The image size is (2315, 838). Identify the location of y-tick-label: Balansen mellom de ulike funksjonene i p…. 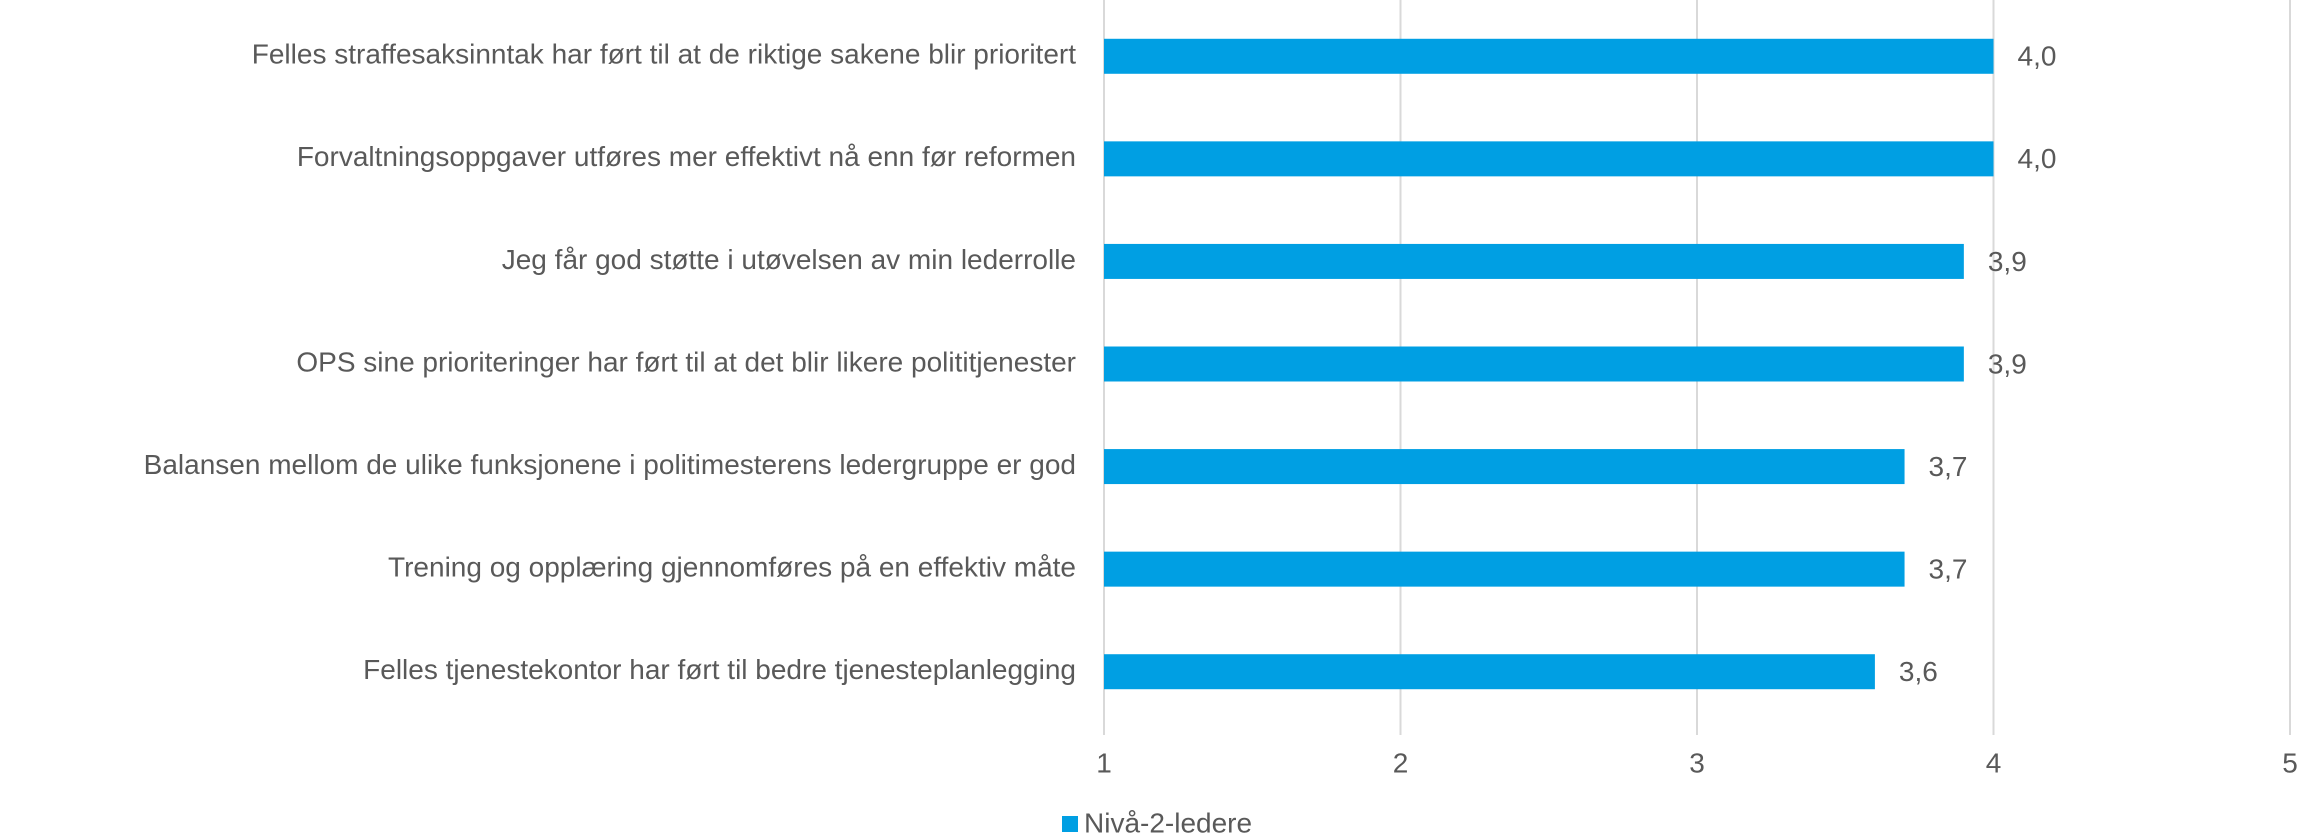
(610, 464).